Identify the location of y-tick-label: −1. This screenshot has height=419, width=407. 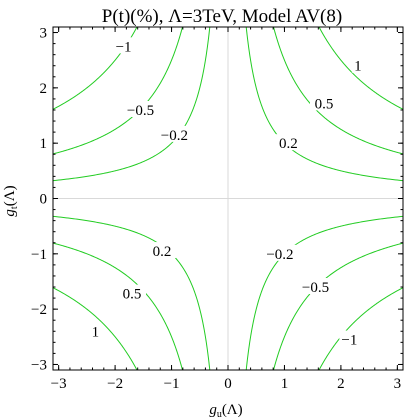
(39, 255).